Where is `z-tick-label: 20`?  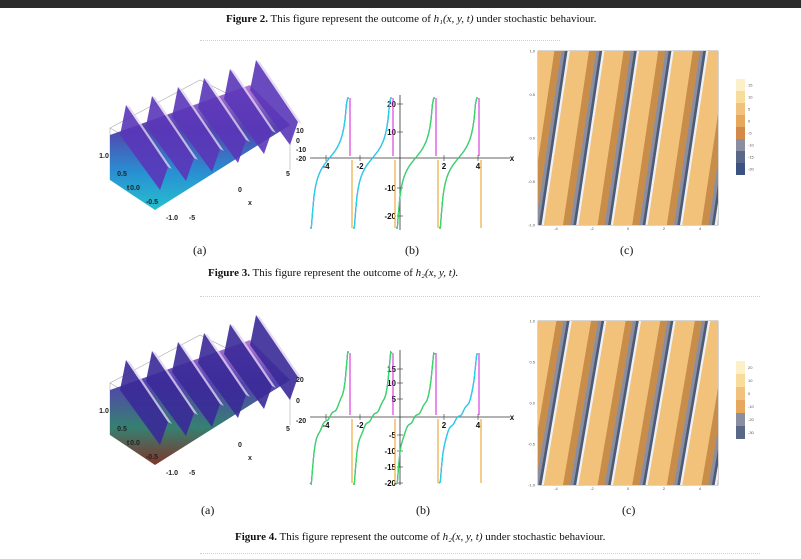 z-tick-label: 20 is located at coordinates (300, 380).